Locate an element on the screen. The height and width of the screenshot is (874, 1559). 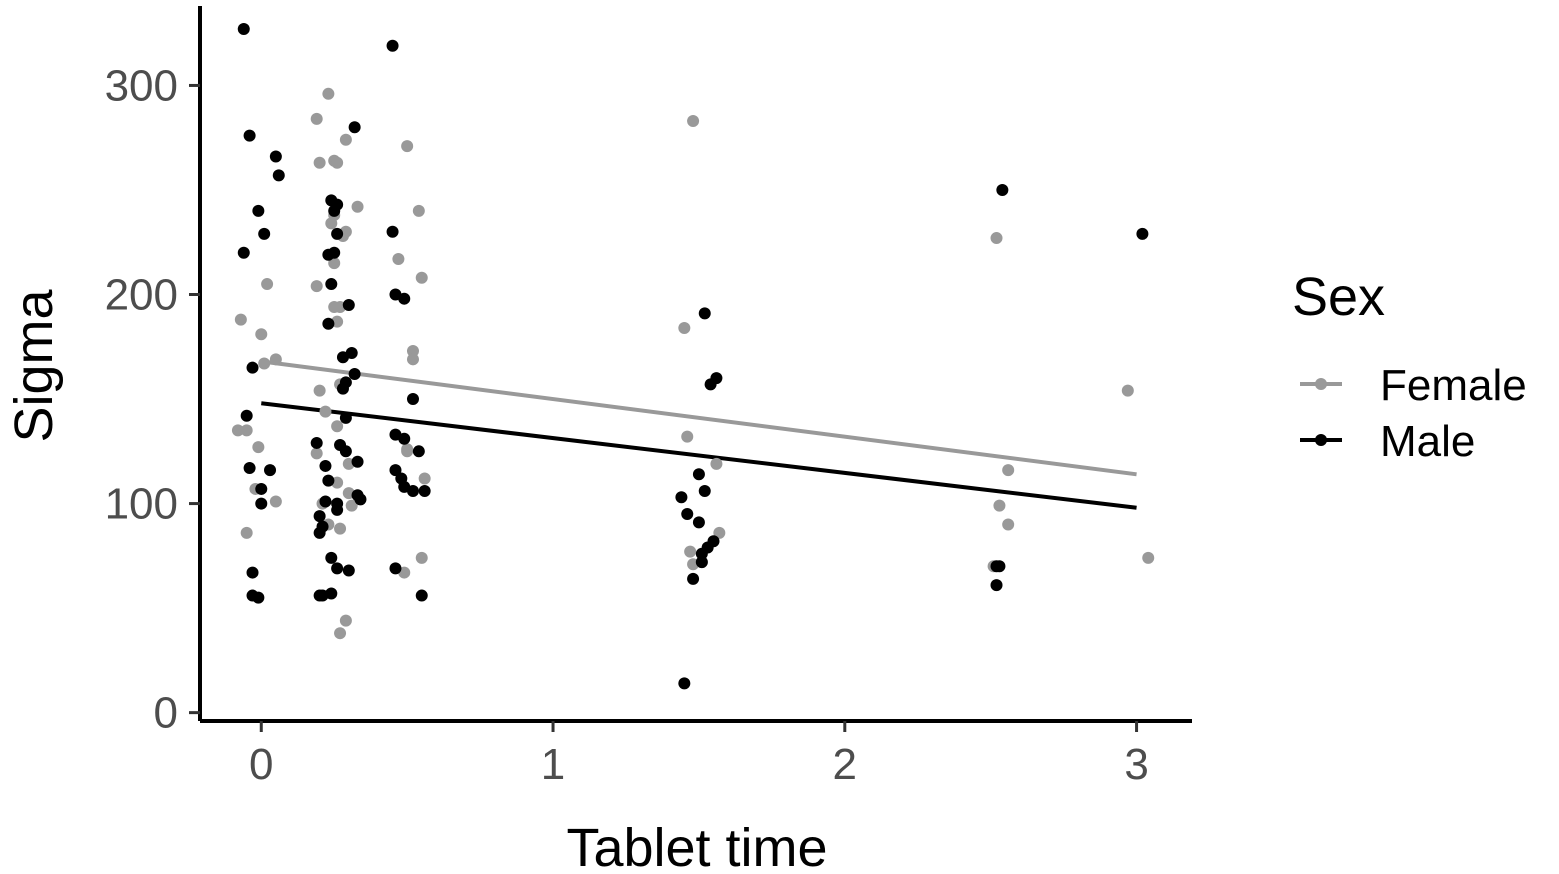
trend-line-male is located at coordinates (699, 455).